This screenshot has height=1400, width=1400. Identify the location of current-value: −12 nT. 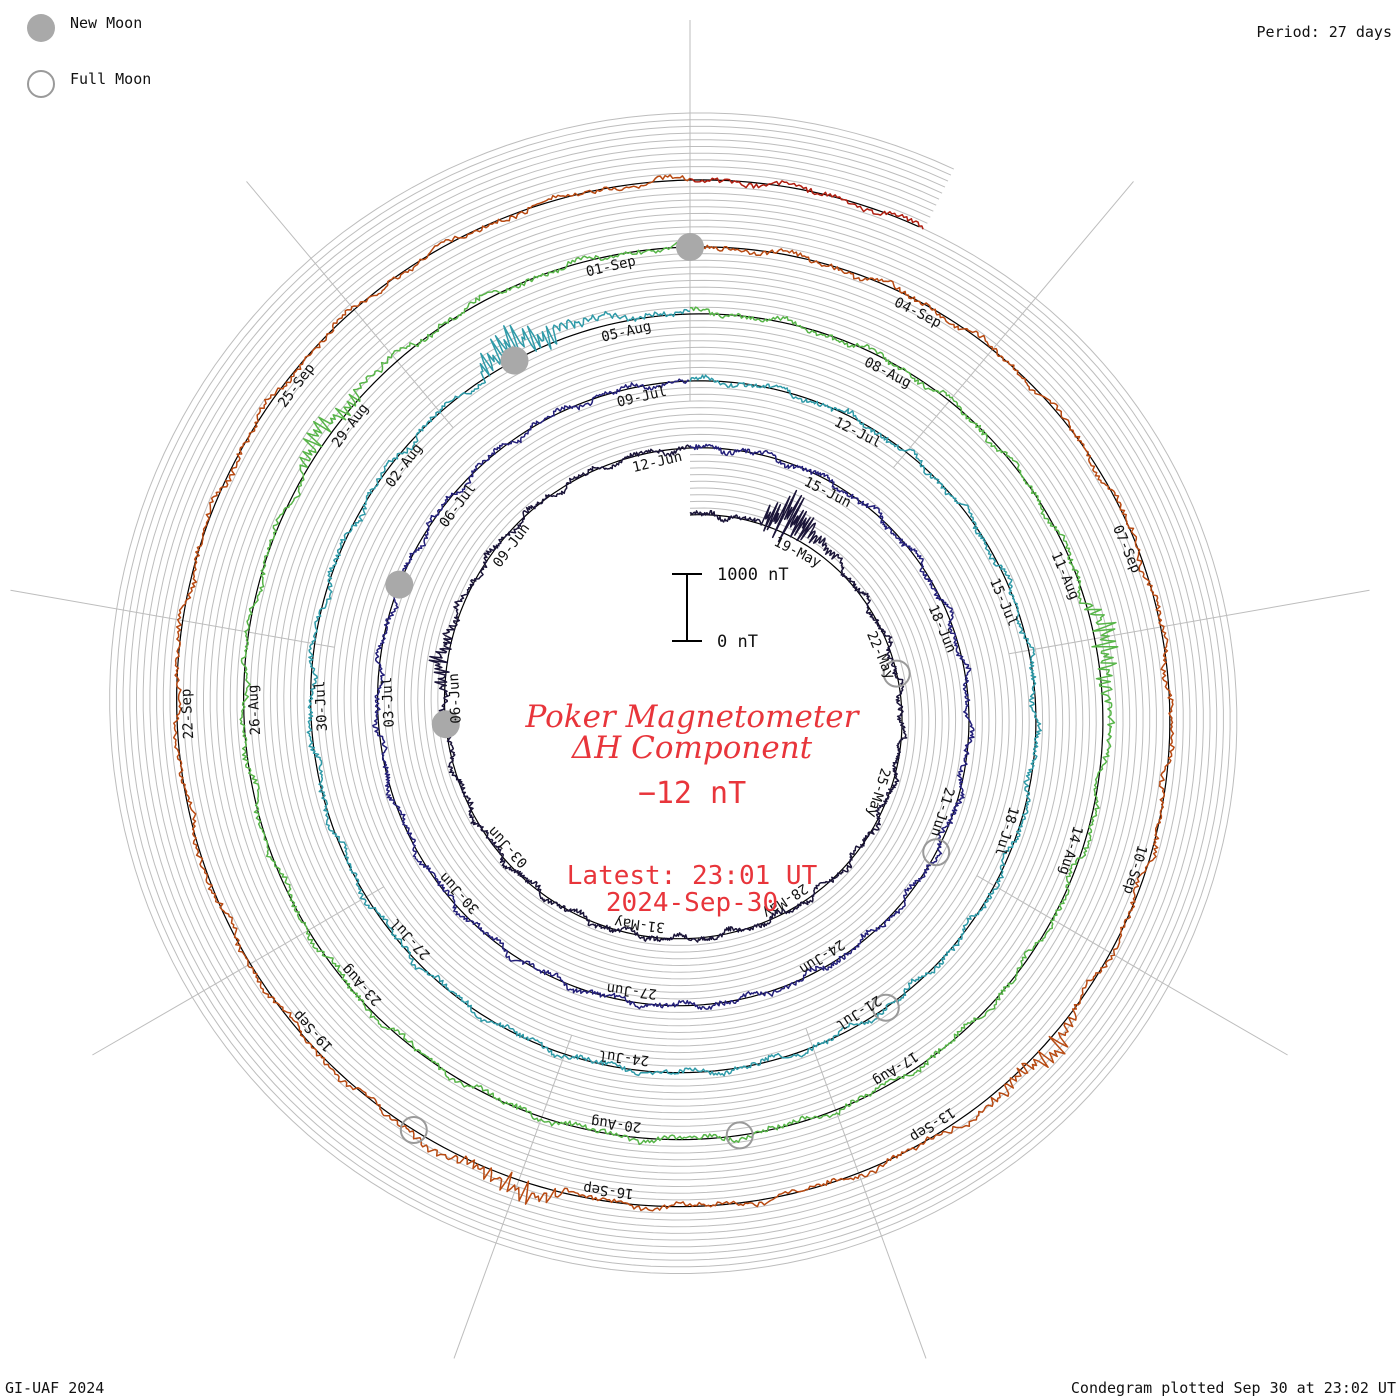
(692, 793).